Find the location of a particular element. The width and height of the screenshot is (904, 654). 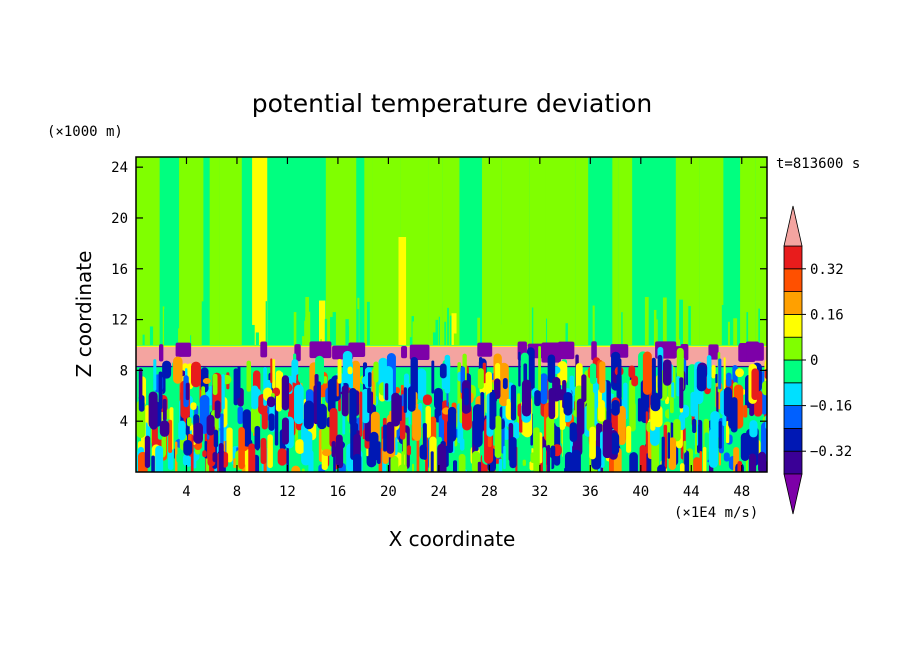

chart-title: potential temperature deviation is located at coordinates (452, 103).